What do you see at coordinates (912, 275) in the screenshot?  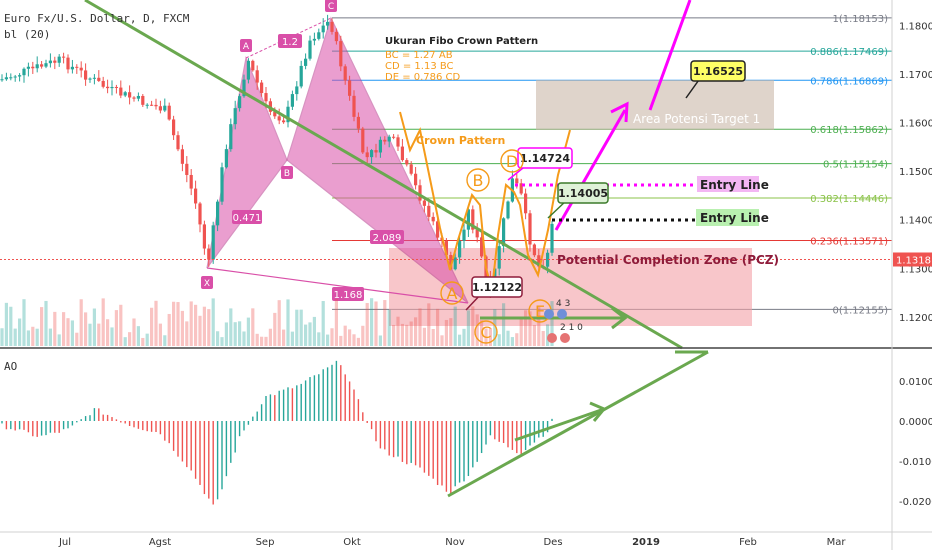 I see `price-axis-panel` at bounding box center [912, 275].